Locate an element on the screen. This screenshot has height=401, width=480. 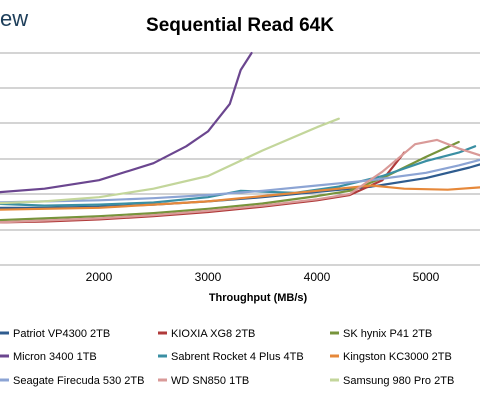
x-tick-label: 5000 is located at coordinates (426, 277).